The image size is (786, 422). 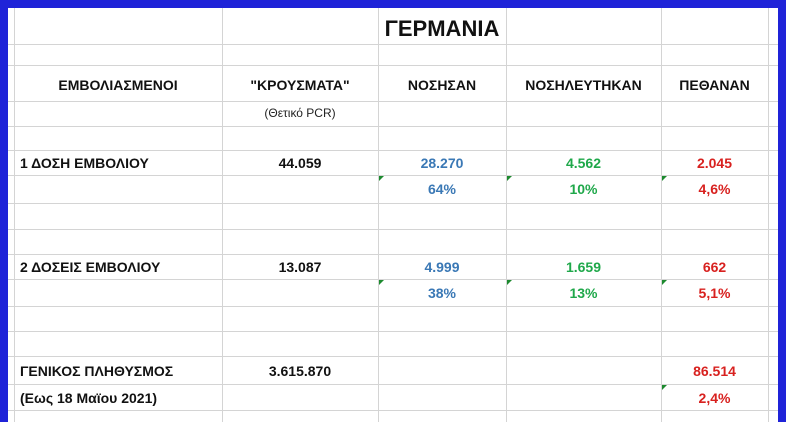 I want to click on row-label: 2 ΔΟΣΕΙΣ ΕΜΒΟΛΙΟΥ, so click(x=90, y=267).